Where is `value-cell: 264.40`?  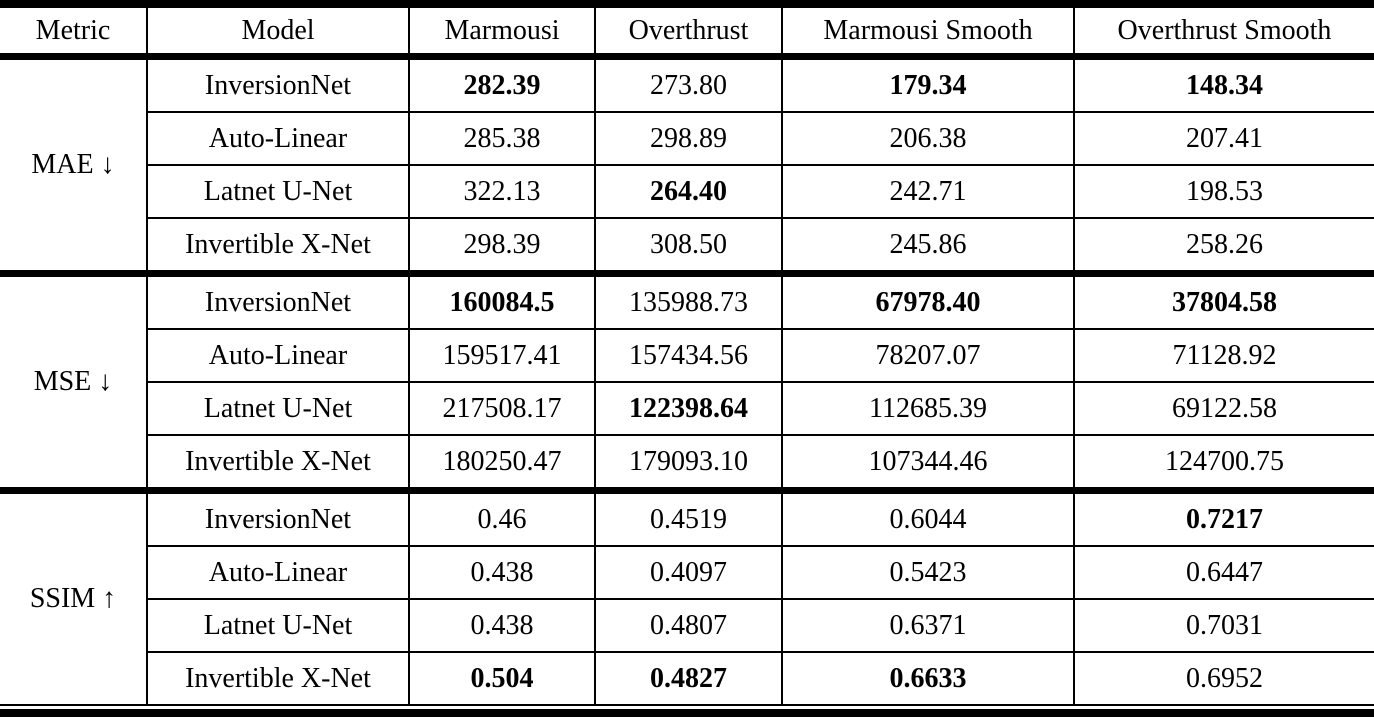
value-cell: 264.40 is located at coordinates (688, 192).